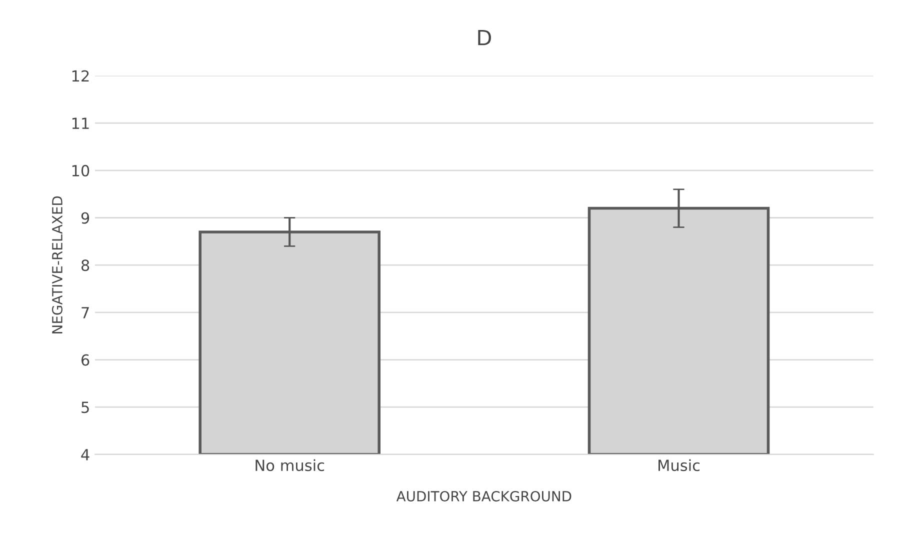  I want to click on y-tick-label: 7, so click(85, 312).